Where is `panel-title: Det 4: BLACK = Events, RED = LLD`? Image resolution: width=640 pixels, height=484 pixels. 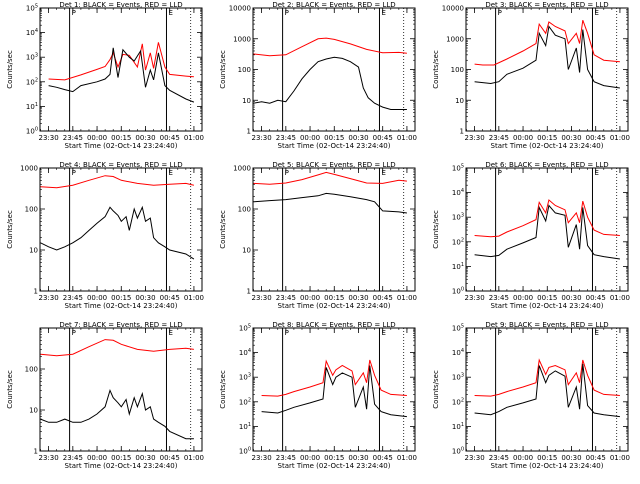
panel-title: Det 4: BLACK = Events, RED = LLD is located at coordinates (120, 165).